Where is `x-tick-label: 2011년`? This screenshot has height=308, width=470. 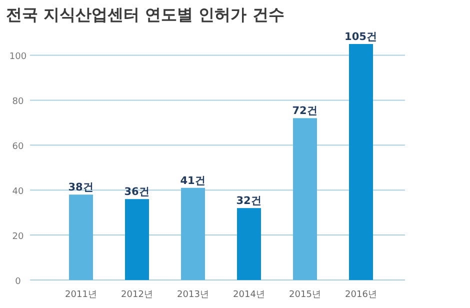
x-tick-label: 2011년 is located at coordinates (81, 295).